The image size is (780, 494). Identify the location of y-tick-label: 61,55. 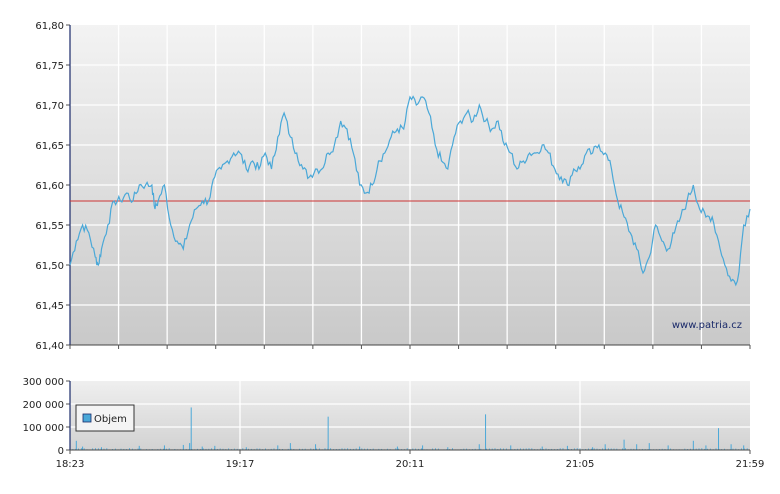
(49, 226).